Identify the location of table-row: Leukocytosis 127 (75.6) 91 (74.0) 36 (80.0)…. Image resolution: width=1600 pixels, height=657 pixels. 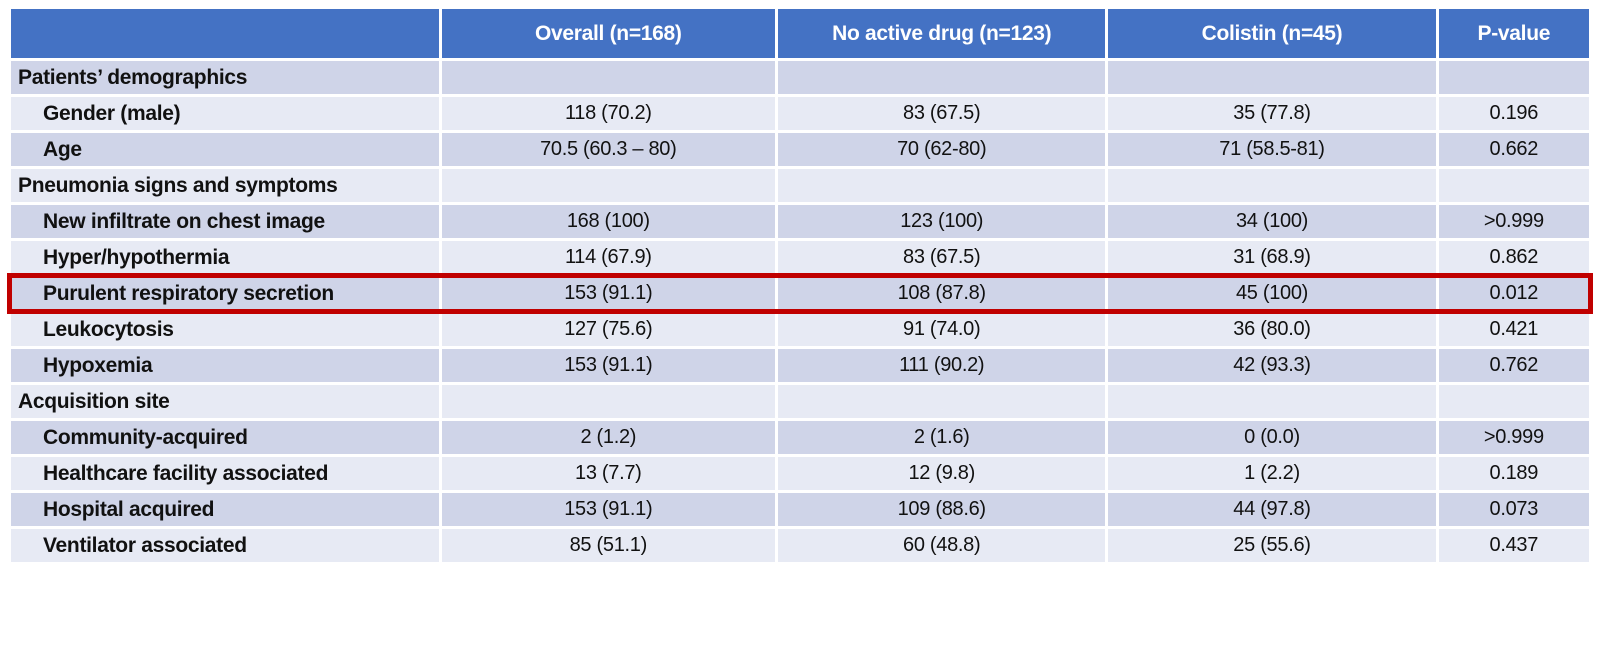
(800, 329).